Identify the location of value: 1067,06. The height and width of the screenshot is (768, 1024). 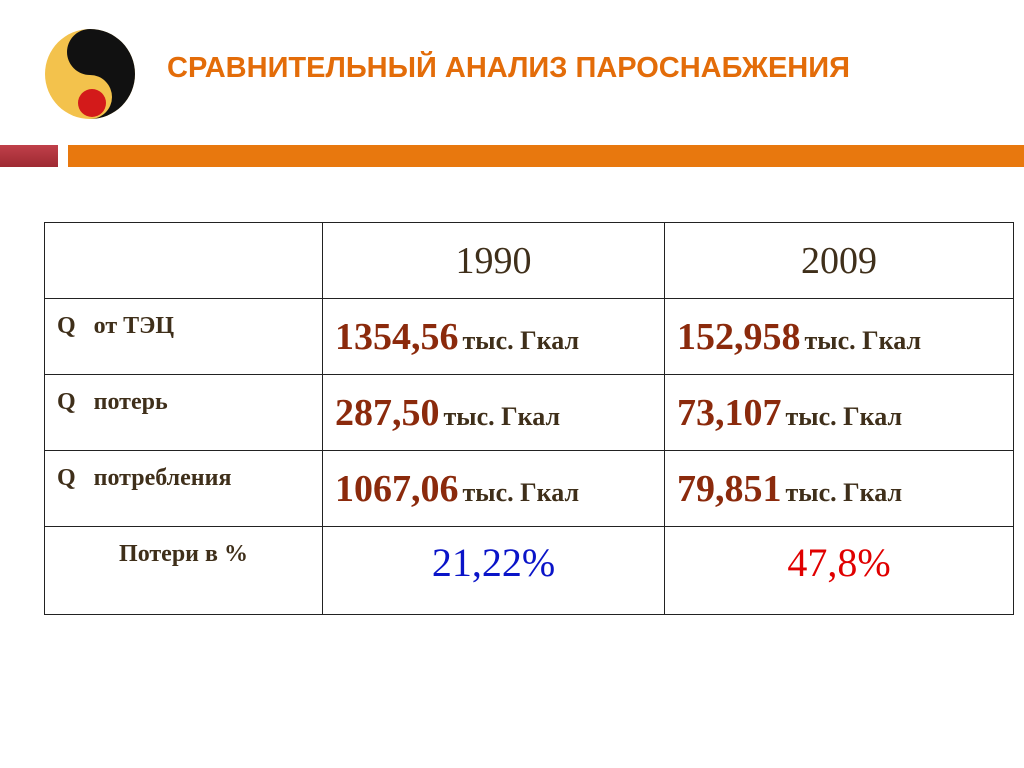
(397, 488).